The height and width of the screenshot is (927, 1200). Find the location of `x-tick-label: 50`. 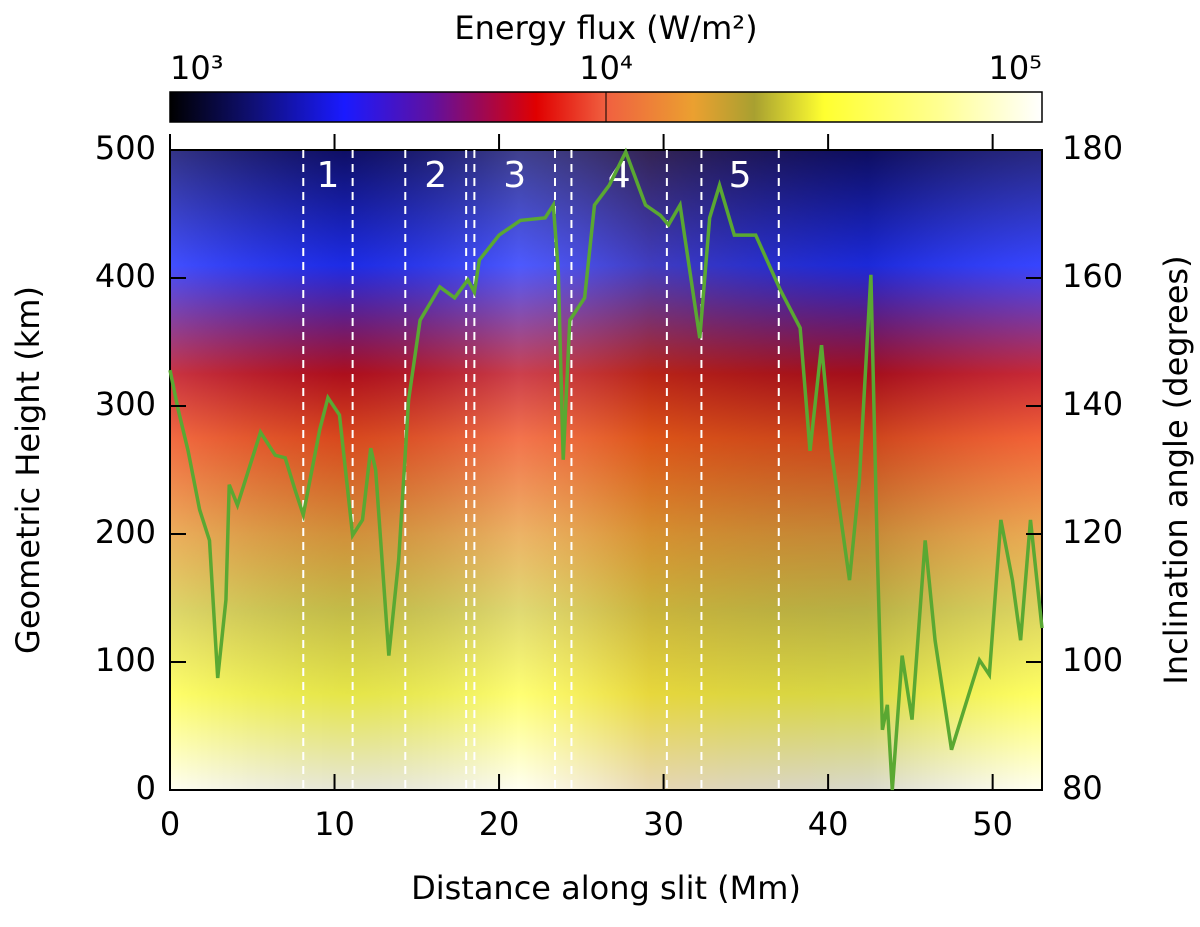

x-tick-label: 50 is located at coordinates (992, 824).